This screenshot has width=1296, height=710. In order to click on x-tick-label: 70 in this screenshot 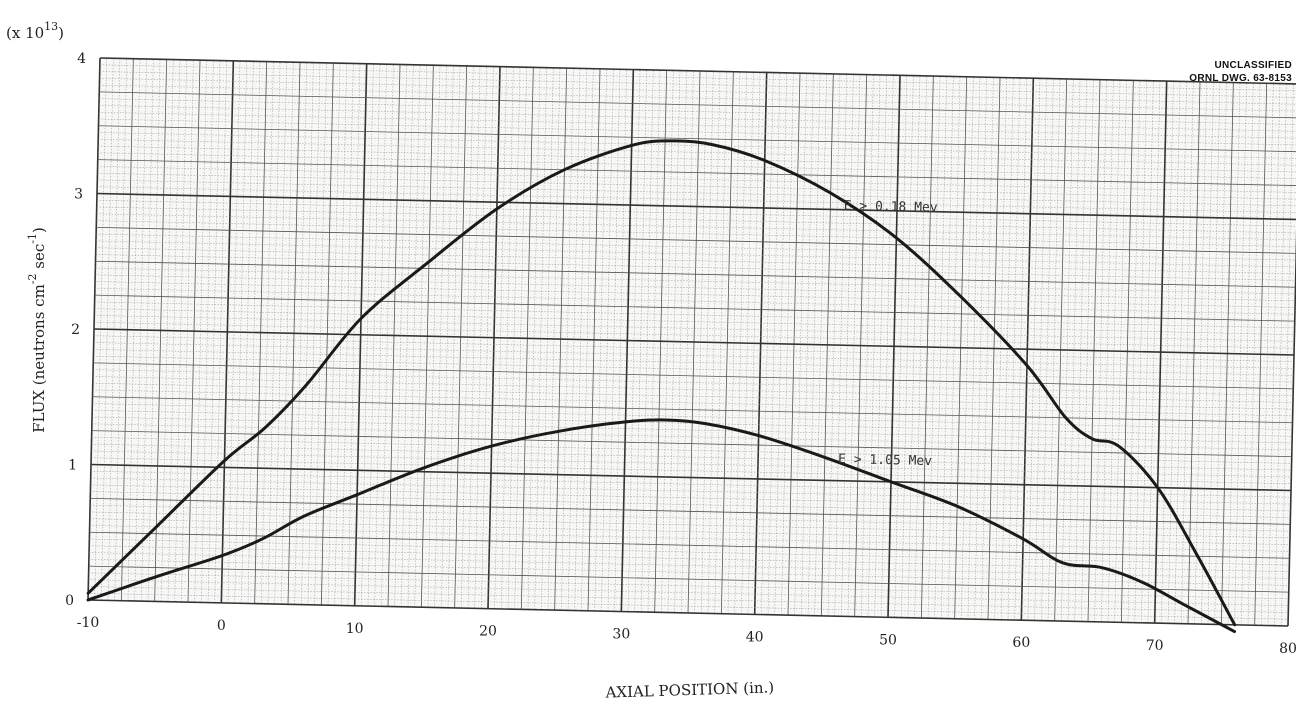, I will do `click(1155, 646)`.